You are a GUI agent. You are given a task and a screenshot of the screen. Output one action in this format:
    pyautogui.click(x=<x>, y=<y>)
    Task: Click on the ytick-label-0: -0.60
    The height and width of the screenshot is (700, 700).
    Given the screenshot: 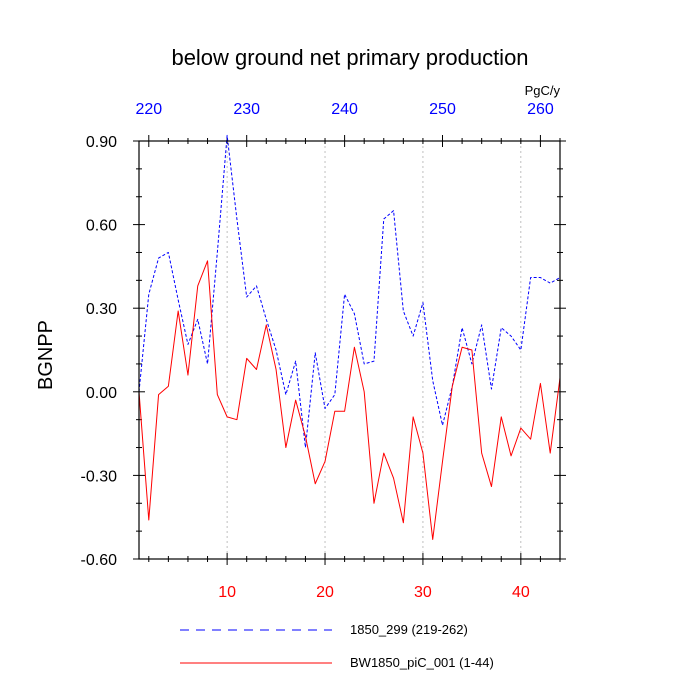 What is the action you would take?
    pyautogui.click(x=99, y=560)
    